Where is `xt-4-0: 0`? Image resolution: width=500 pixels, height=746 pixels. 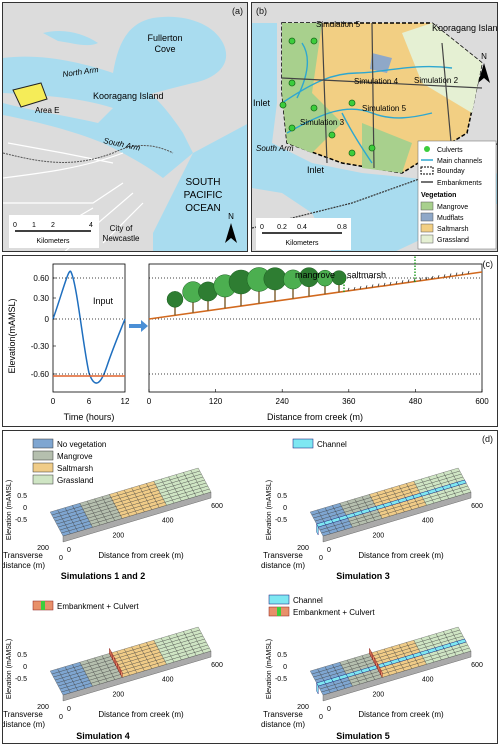
xt-4-0: 0 is located at coordinates (69, 709).